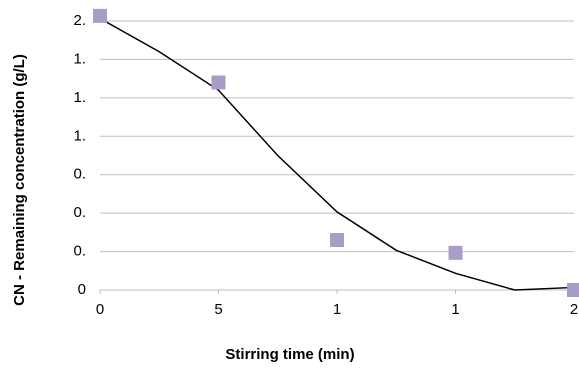 The width and height of the screenshot is (579, 372). I want to click on y-tick-label: 2., so click(79, 20).